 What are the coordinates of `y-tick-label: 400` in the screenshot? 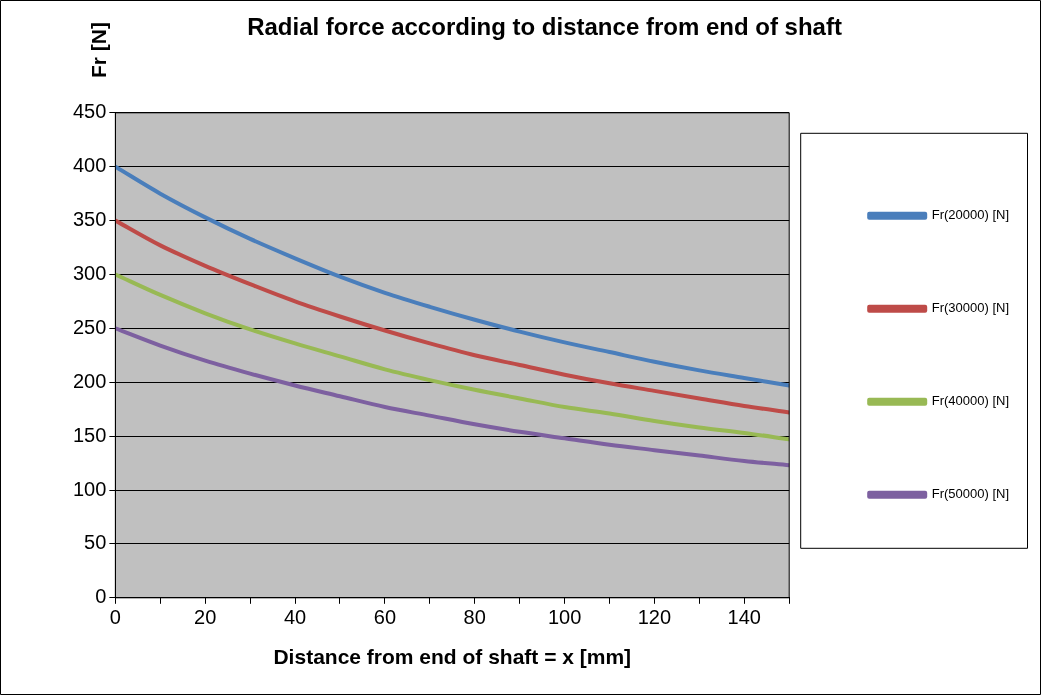 It's located at (89, 165).